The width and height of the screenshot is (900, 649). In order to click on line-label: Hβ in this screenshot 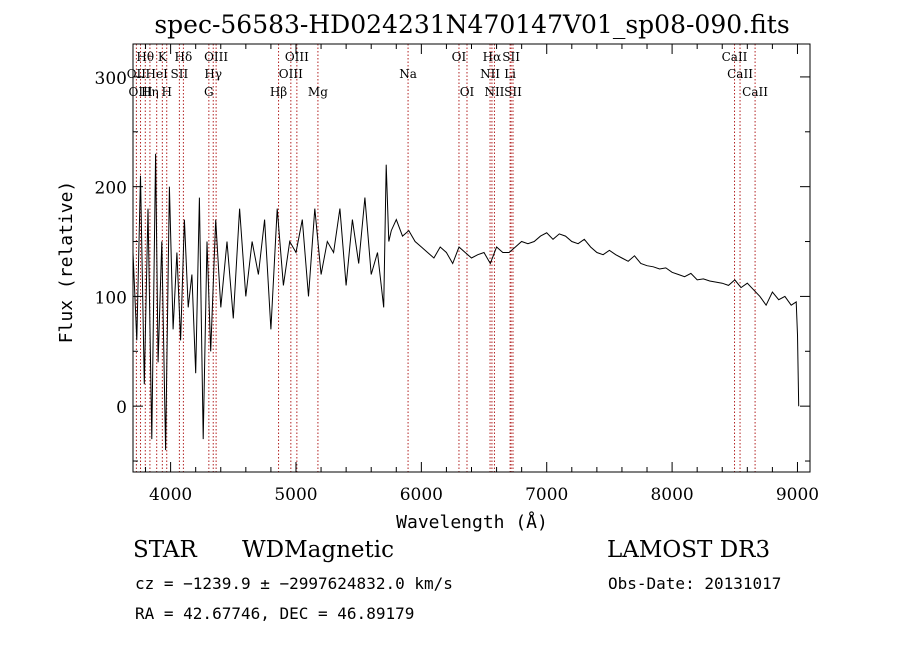, I will do `click(278, 92)`.